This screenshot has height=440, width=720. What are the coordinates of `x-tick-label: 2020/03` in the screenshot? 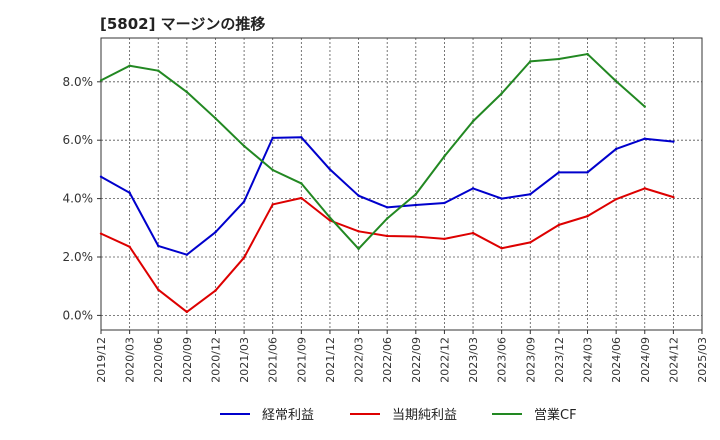 It's located at (130, 360).